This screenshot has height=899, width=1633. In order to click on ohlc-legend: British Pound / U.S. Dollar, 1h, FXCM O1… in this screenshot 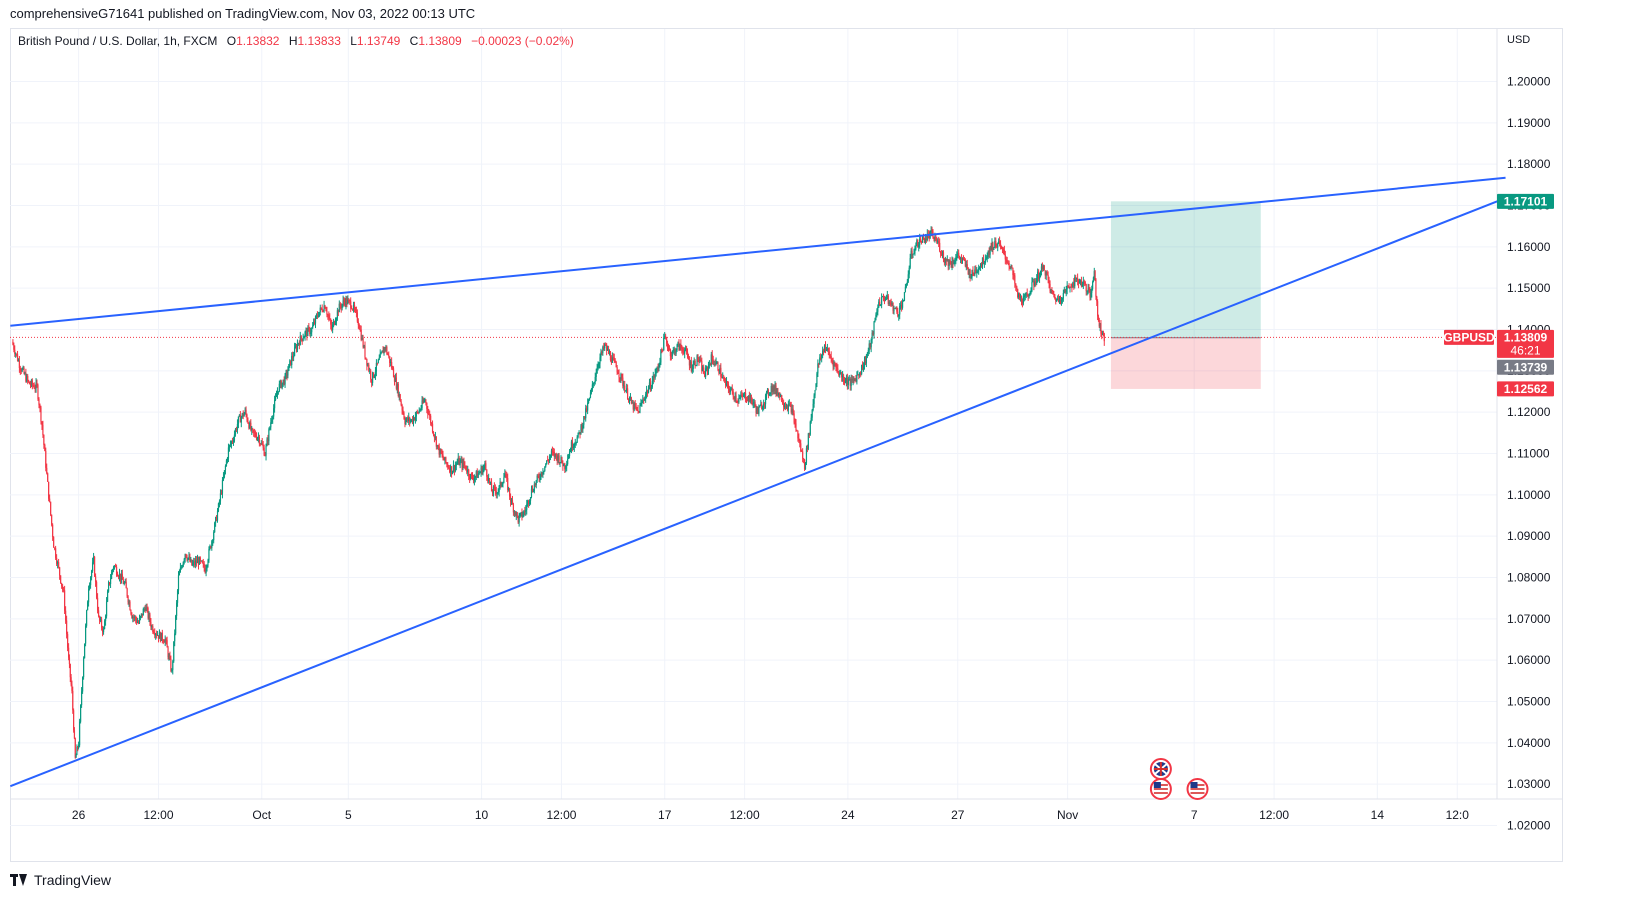, I will do `click(296, 41)`.